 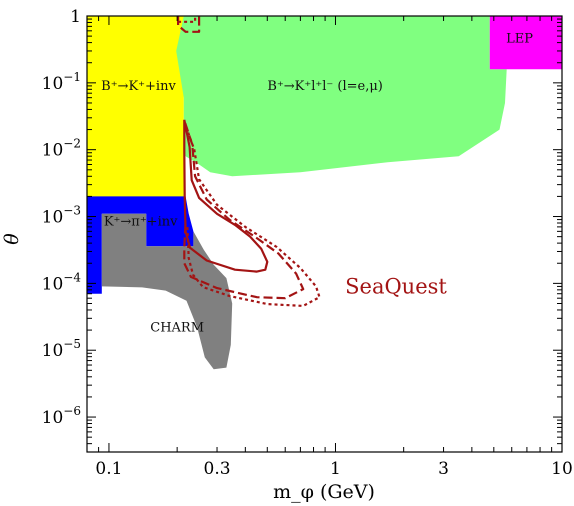 What do you see at coordinates (140, 245) in the screenshot?
I see `region-k-inv` at bounding box center [140, 245].